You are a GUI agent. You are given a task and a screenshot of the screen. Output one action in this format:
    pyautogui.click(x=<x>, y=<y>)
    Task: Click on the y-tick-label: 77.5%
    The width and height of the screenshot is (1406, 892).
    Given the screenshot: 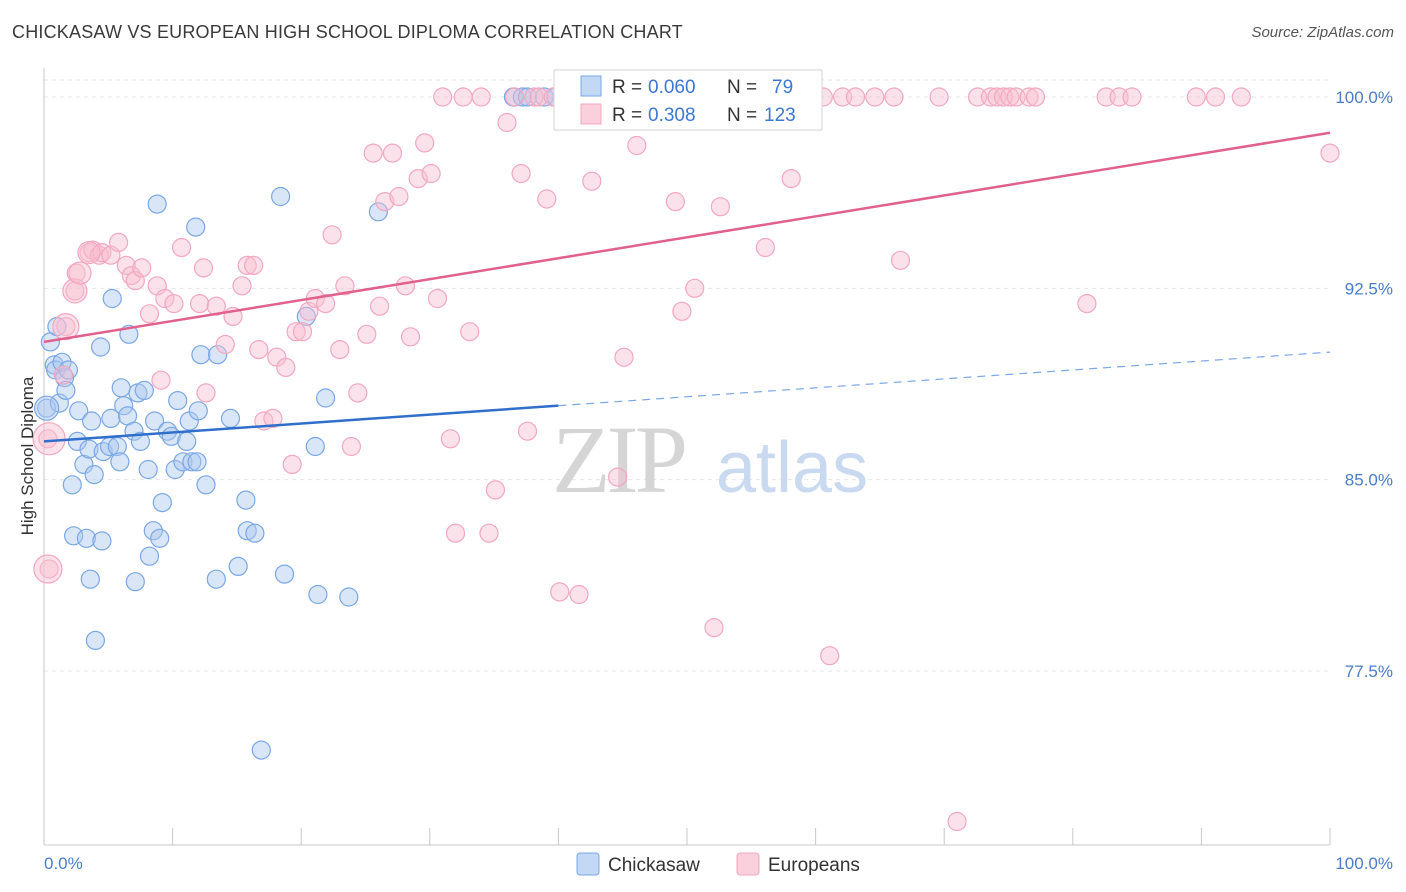 What is the action you would take?
    pyautogui.click(x=1369, y=671)
    